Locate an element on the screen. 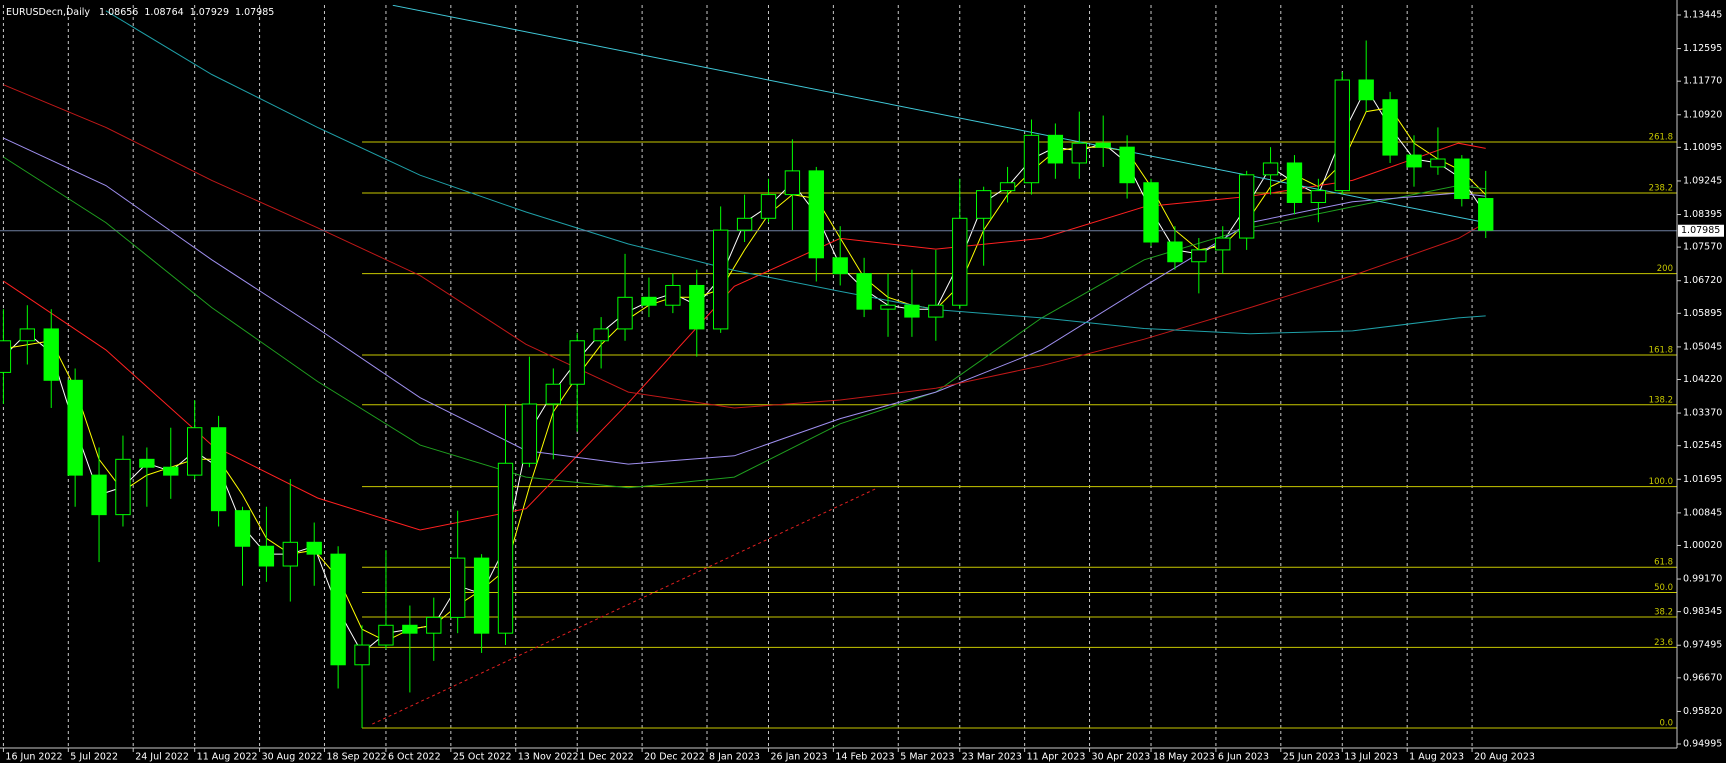 This screenshot has height=763, width=1726. y-tick-label: 1.03370 is located at coordinates (1702, 413).